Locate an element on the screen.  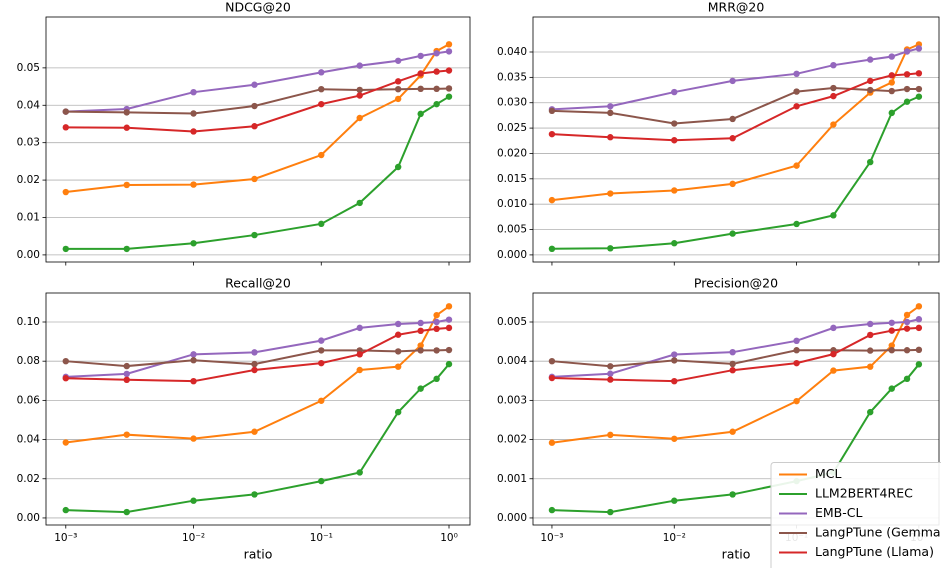
y-tick-label: 0.03 is located at coordinates (28, 143).